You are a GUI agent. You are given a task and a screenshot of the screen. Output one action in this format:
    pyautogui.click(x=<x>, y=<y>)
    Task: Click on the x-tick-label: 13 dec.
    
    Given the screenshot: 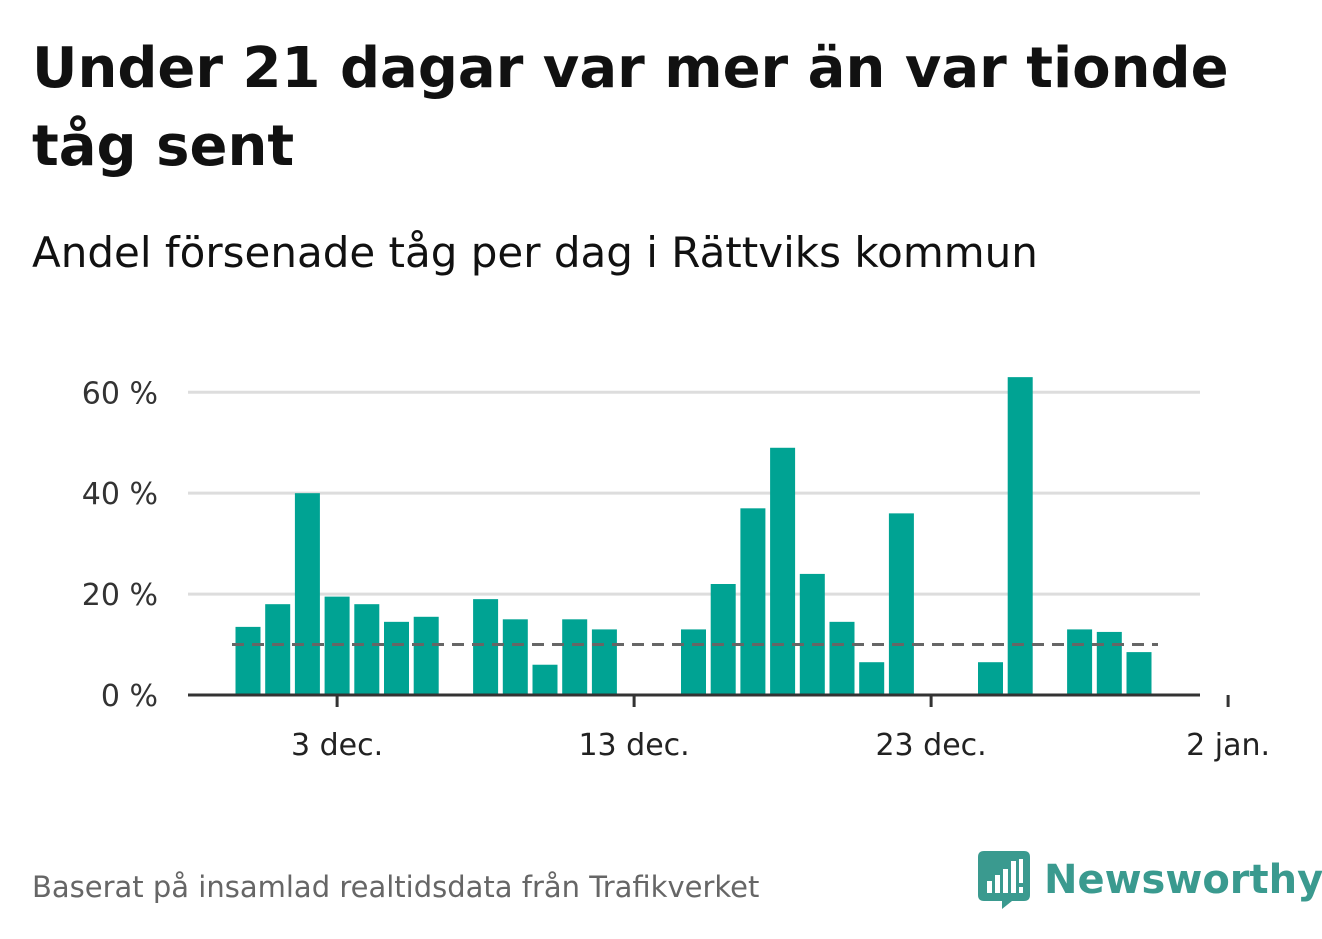 What is the action you would take?
    pyautogui.click(x=633, y=745)
    